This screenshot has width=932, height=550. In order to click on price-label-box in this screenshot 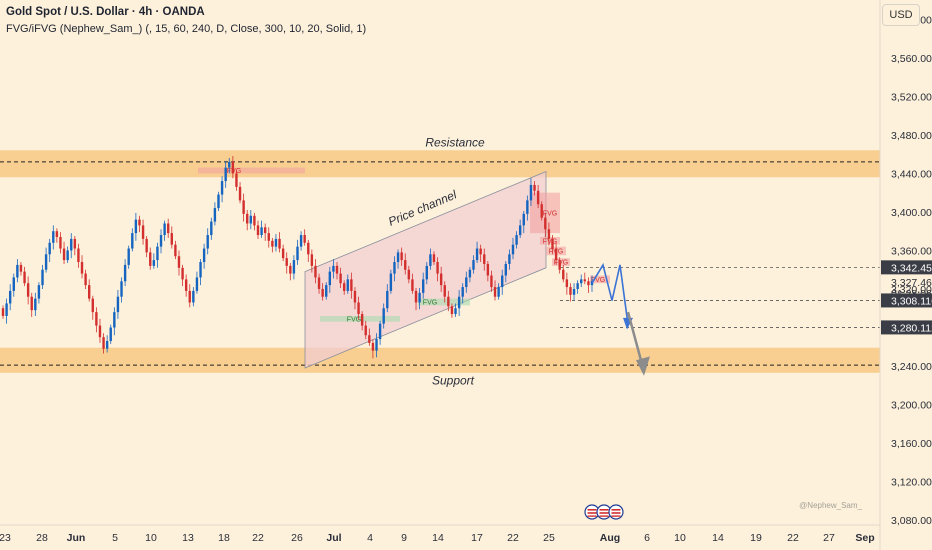, I will do `click(906, 267)`.